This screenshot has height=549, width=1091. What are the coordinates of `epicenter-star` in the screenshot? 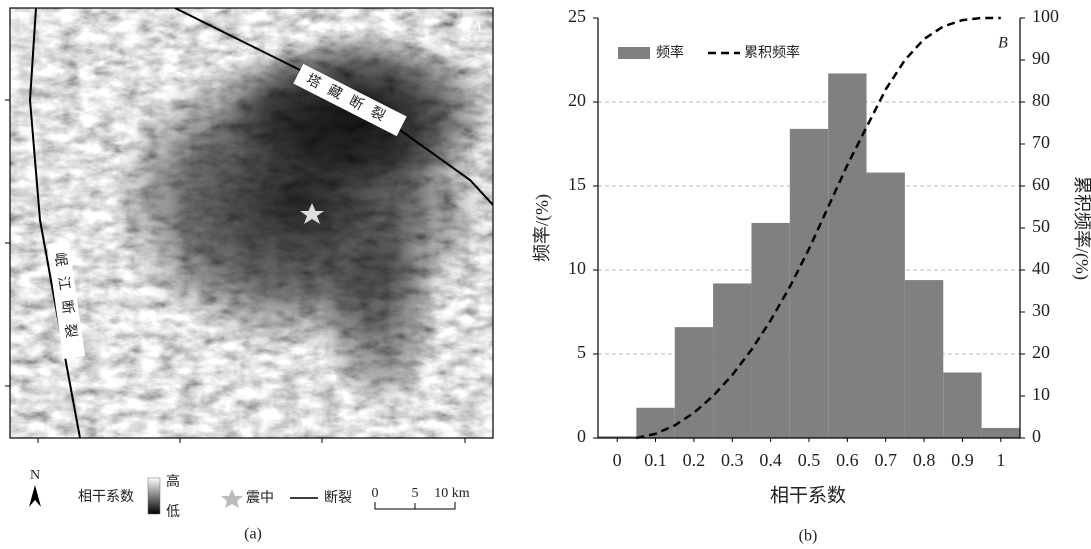 It's located at (312, 213).